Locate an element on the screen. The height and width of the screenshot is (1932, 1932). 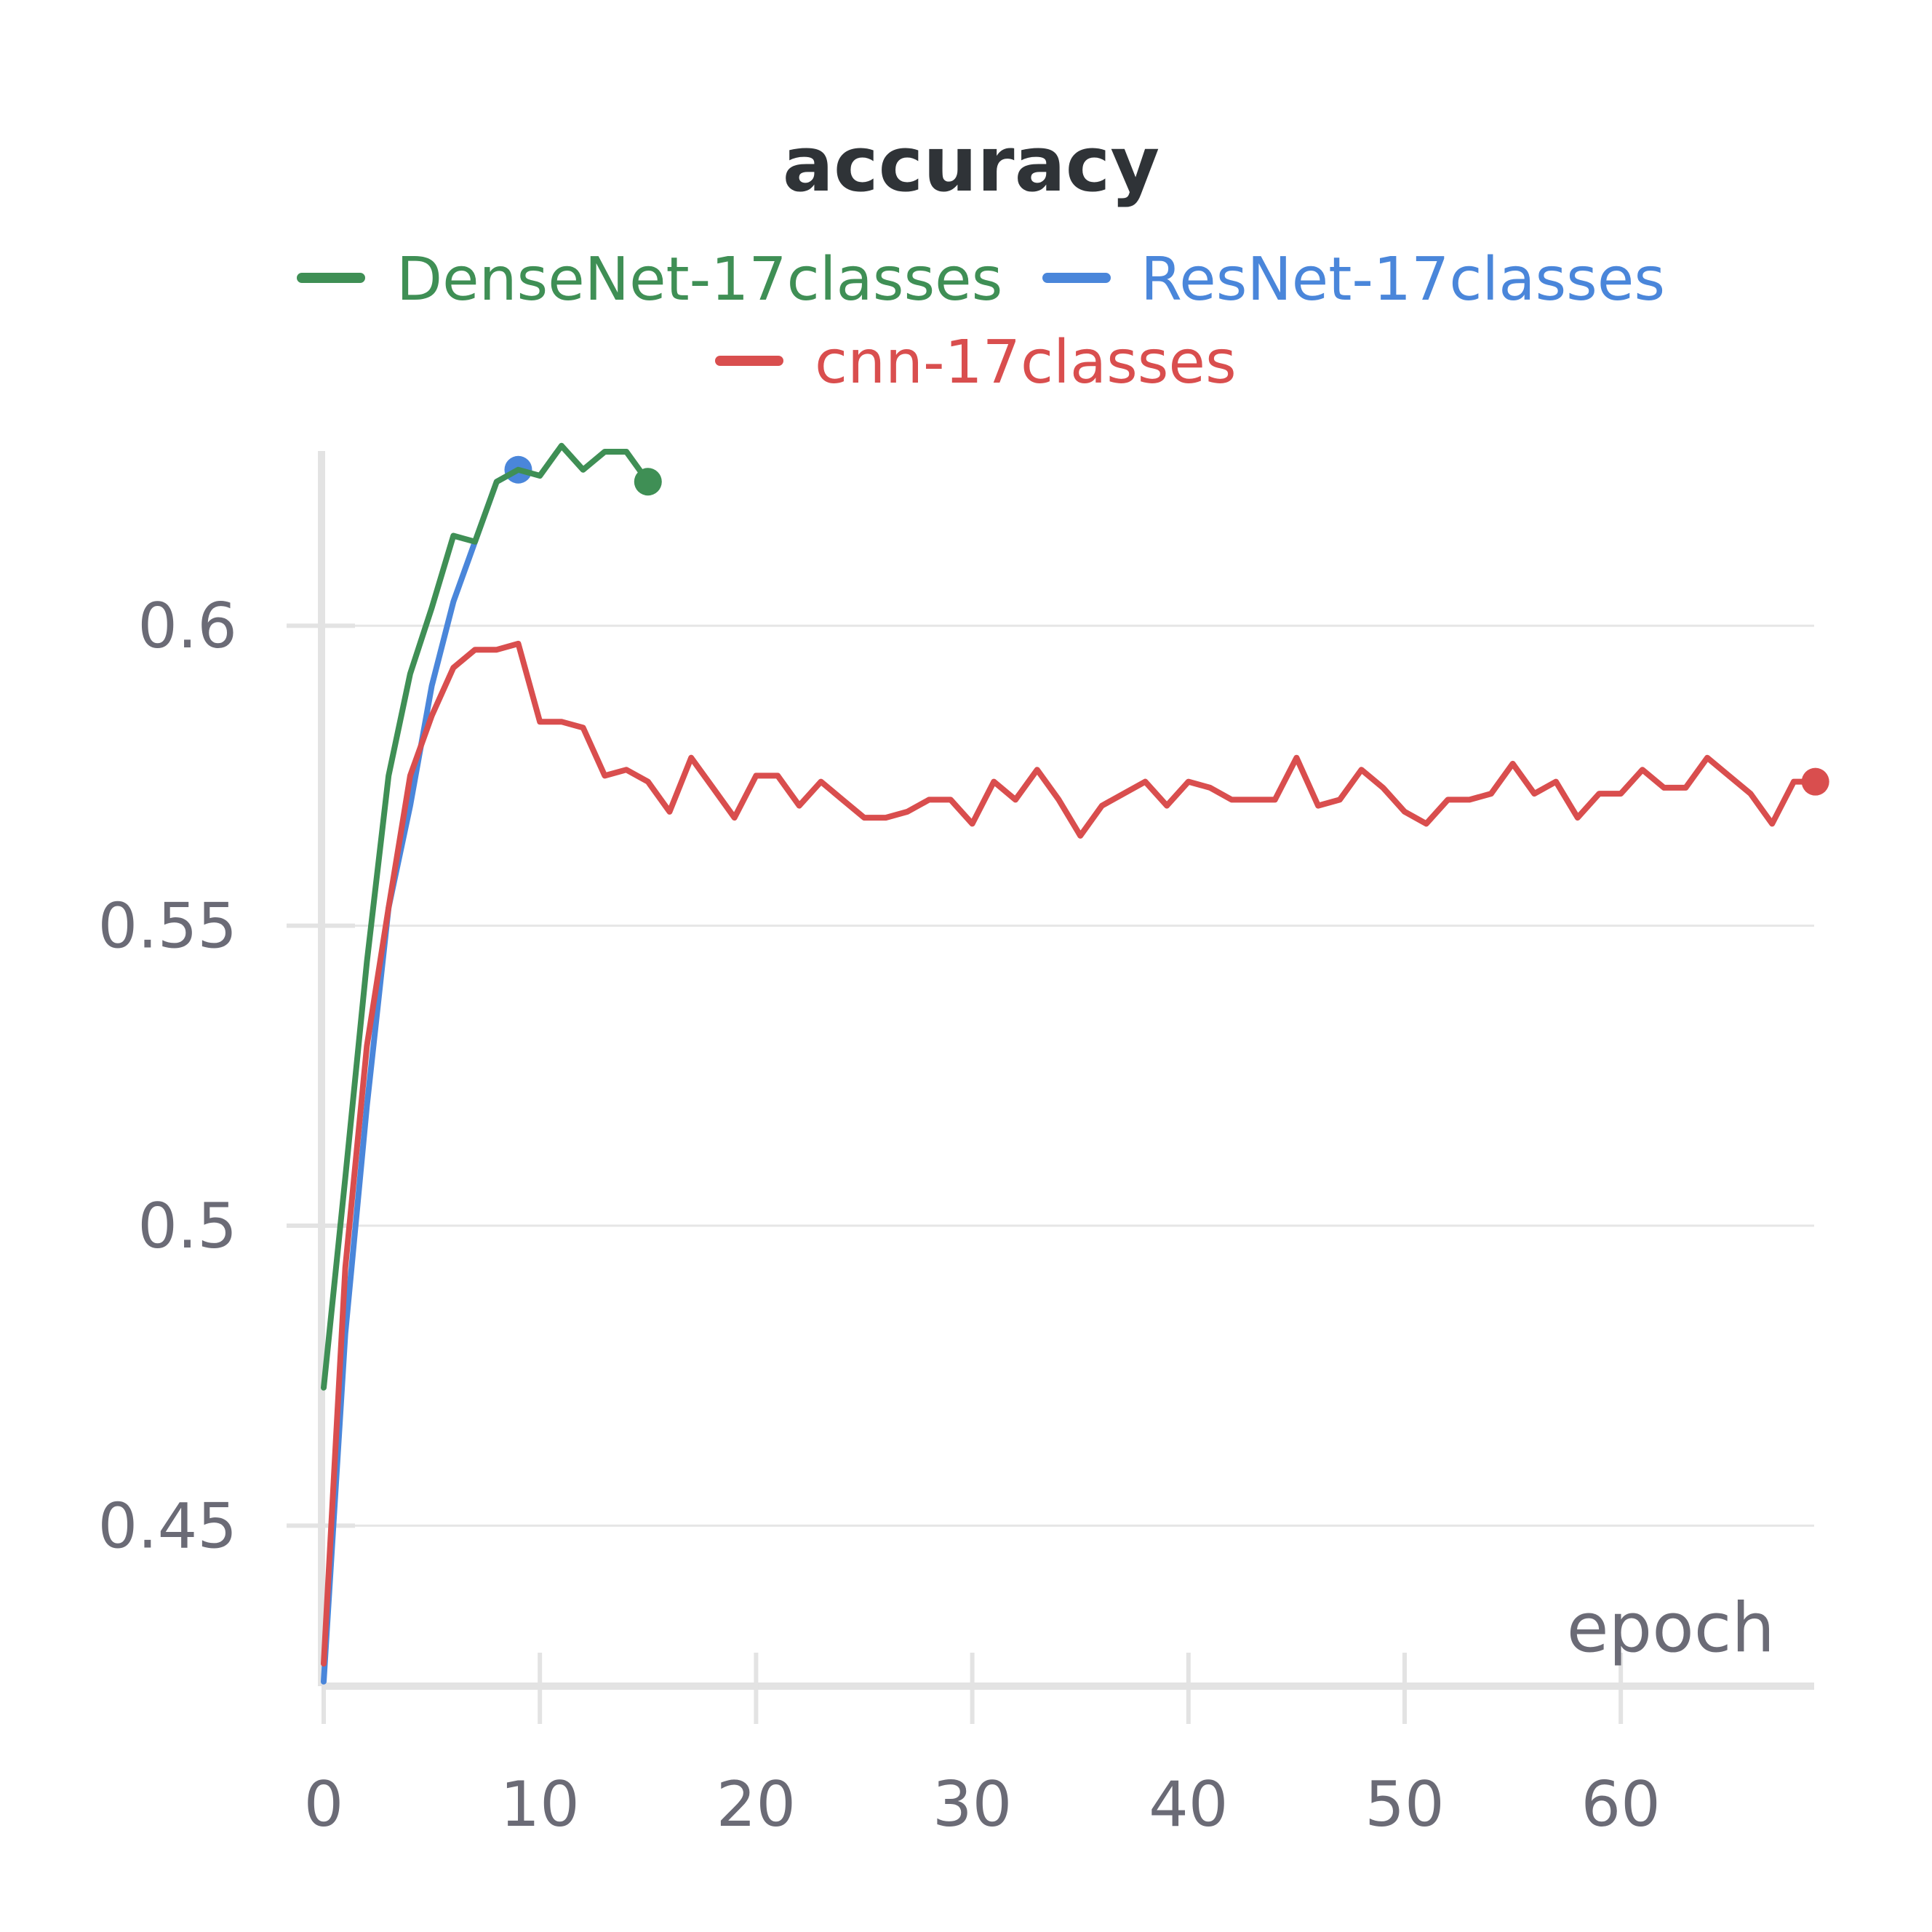
x-tick-label: 60 is located at coordinates (1621, 1805).